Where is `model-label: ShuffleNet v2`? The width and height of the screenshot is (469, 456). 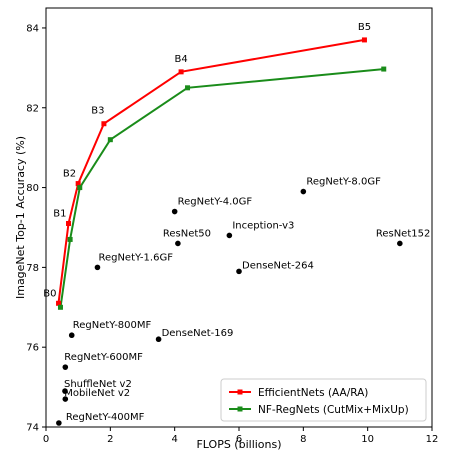 model-label: ShuffleNet v2 is located at coordinates (98, 384).